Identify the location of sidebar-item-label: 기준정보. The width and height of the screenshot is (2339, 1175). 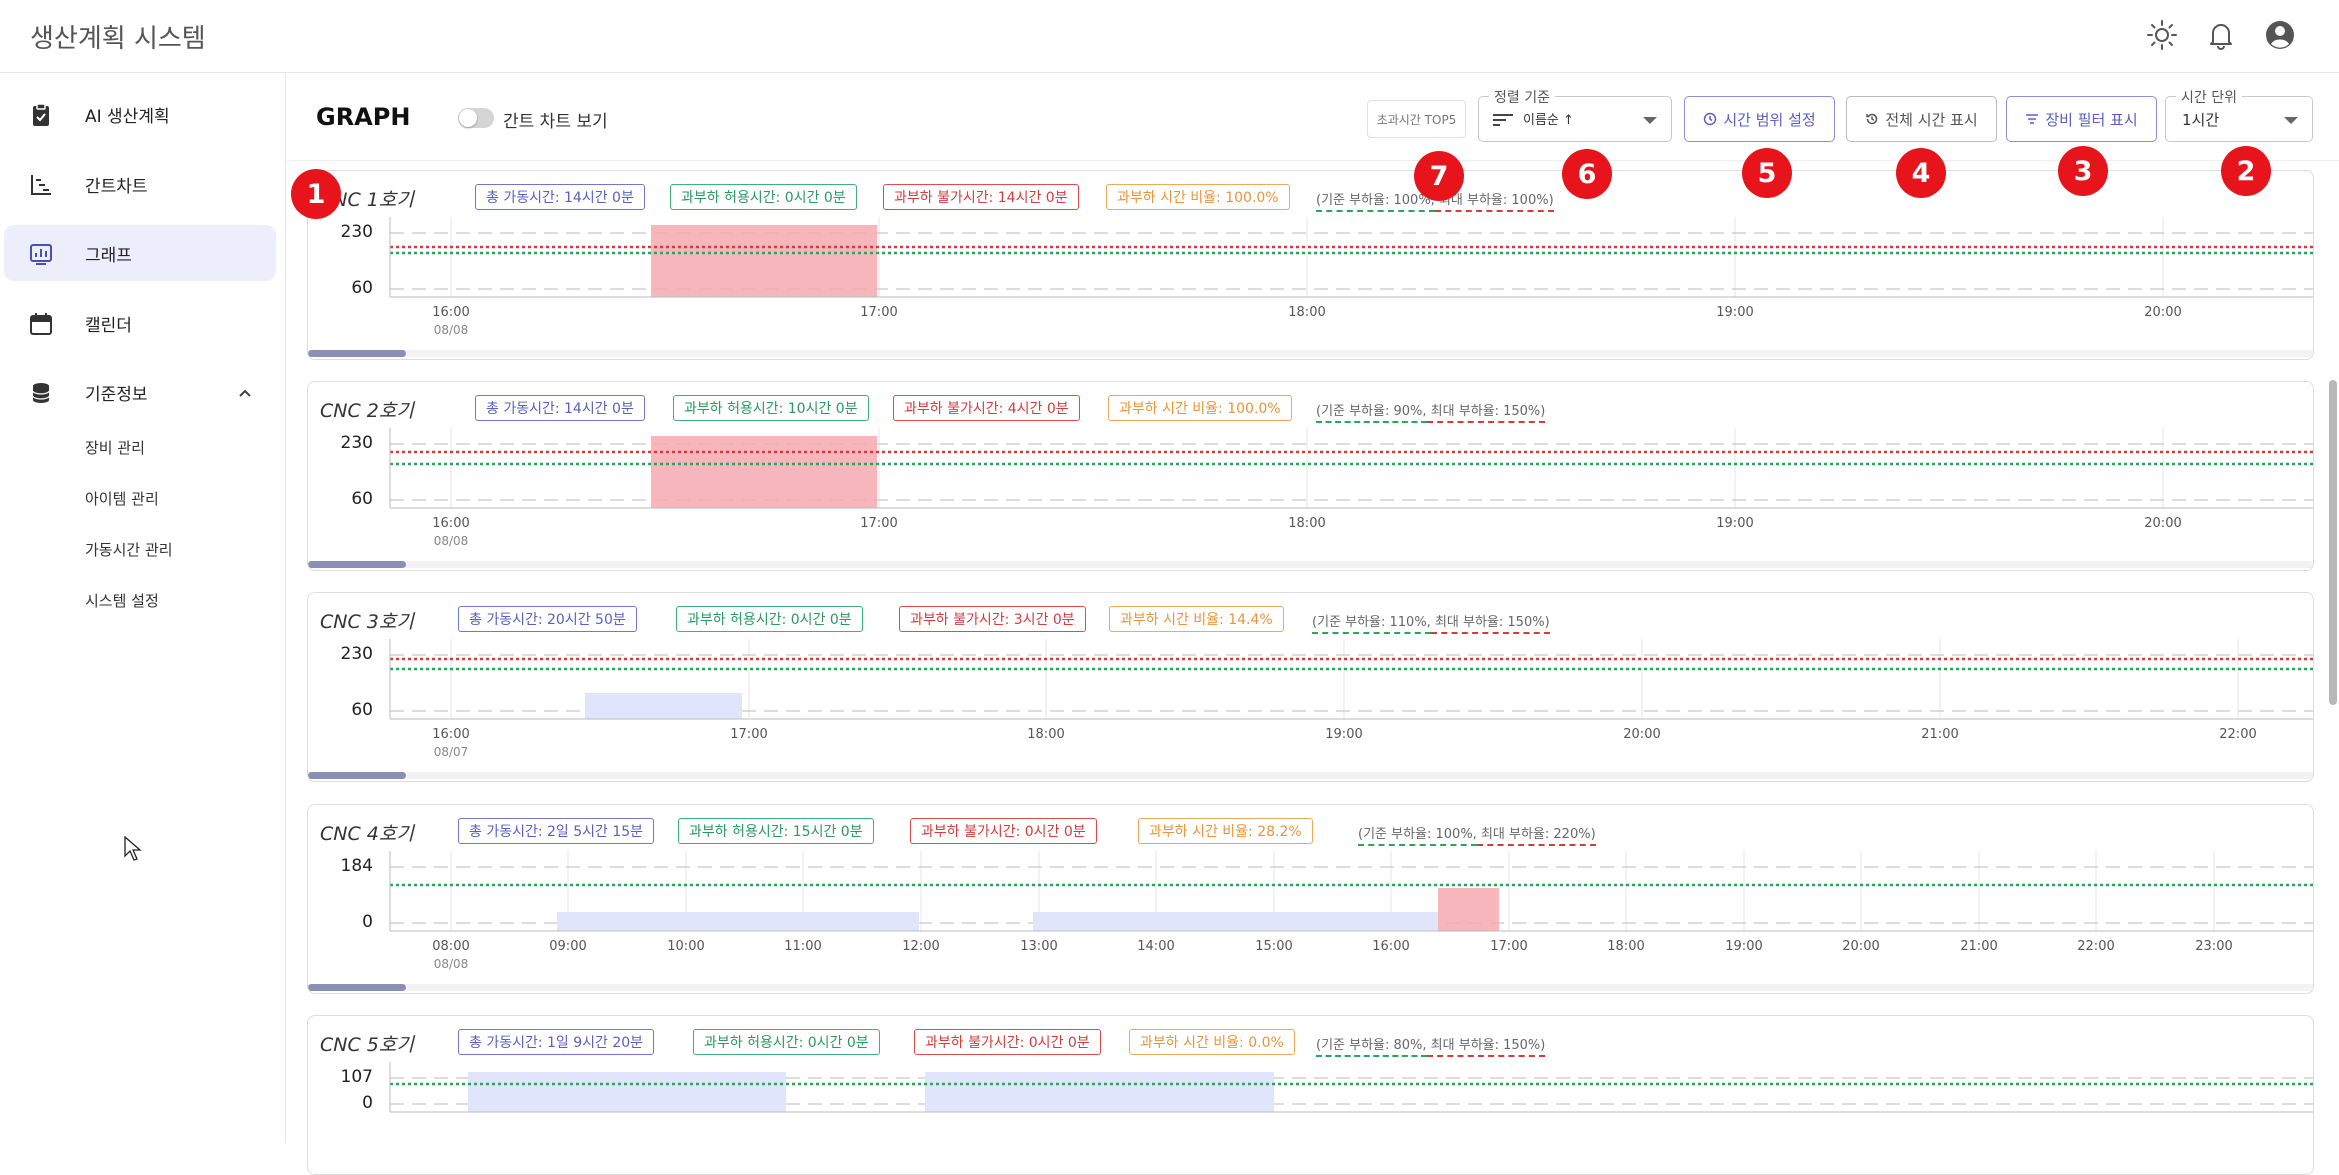
(116, 394).